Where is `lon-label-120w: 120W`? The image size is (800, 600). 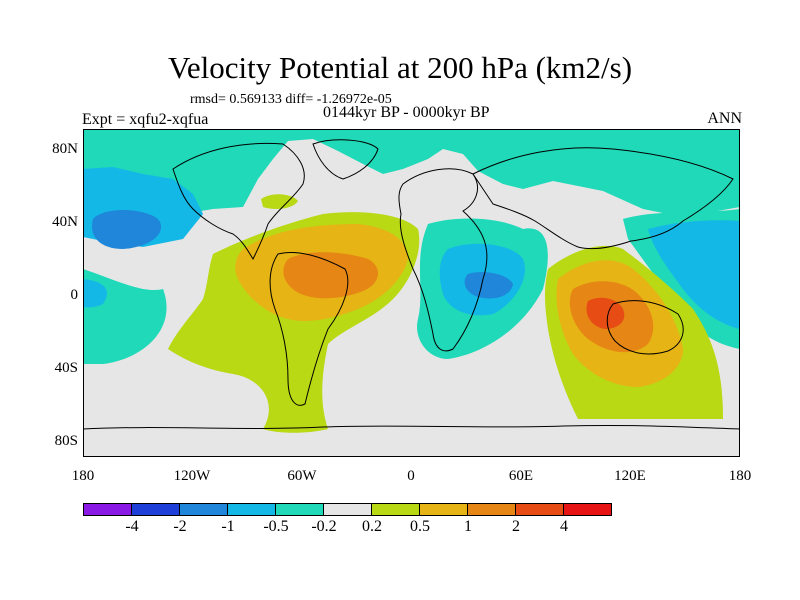 lon-label-120w: 120W is located at coordinates (192, 476).